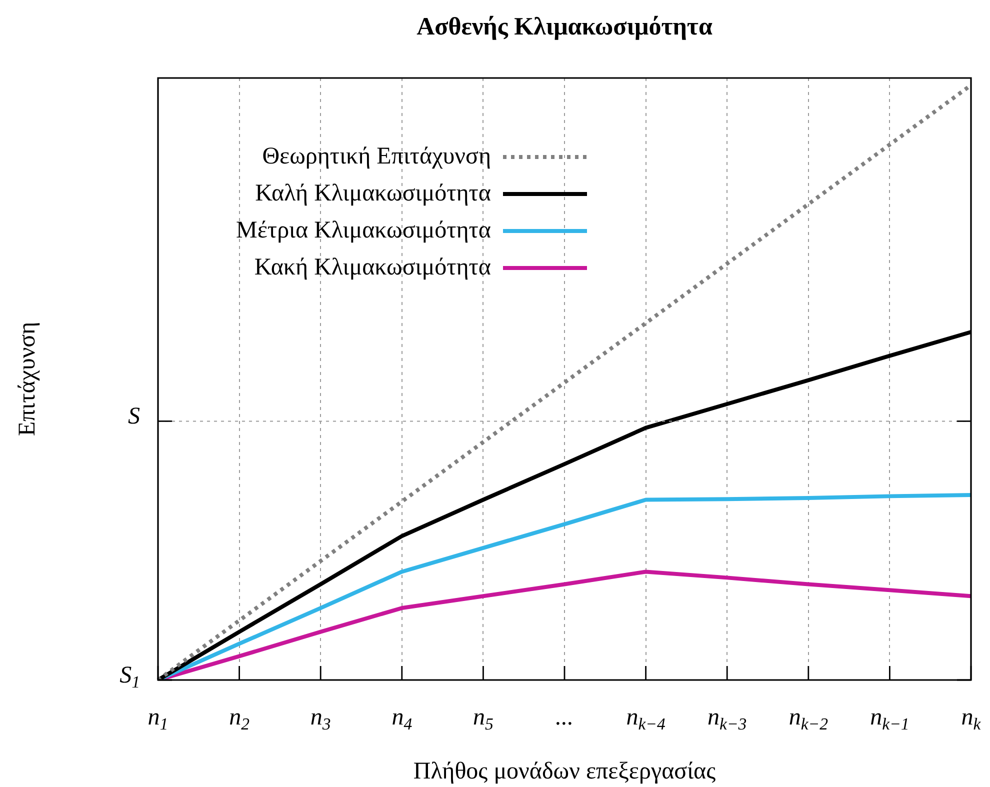 This screenshot has height=787, width=990. I want to click on chart-title: Ασθενής Κλιμακωσιμότητα, so click(564, 26).